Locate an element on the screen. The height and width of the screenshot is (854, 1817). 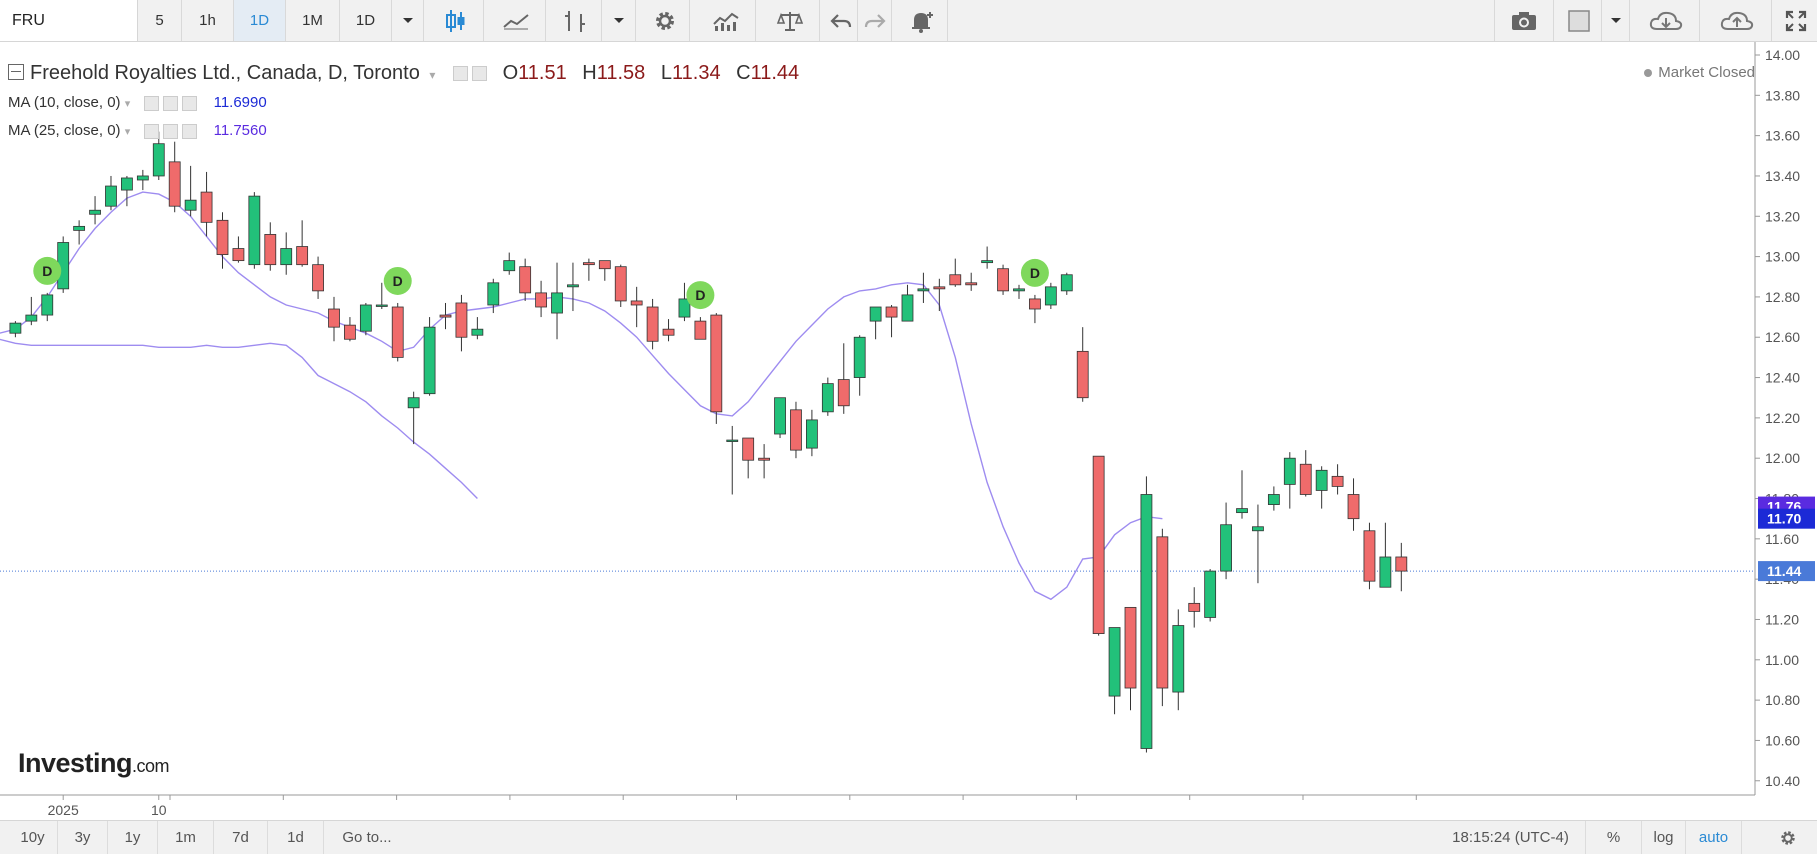
ma25-settings-icon is located at coordinates (171, 131).